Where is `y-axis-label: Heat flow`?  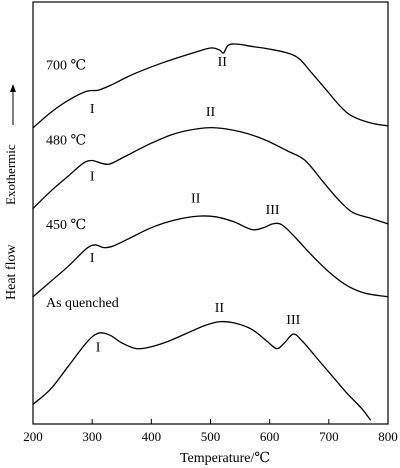
y-axis-label: Heat flow is located at coordinates (11, 272).